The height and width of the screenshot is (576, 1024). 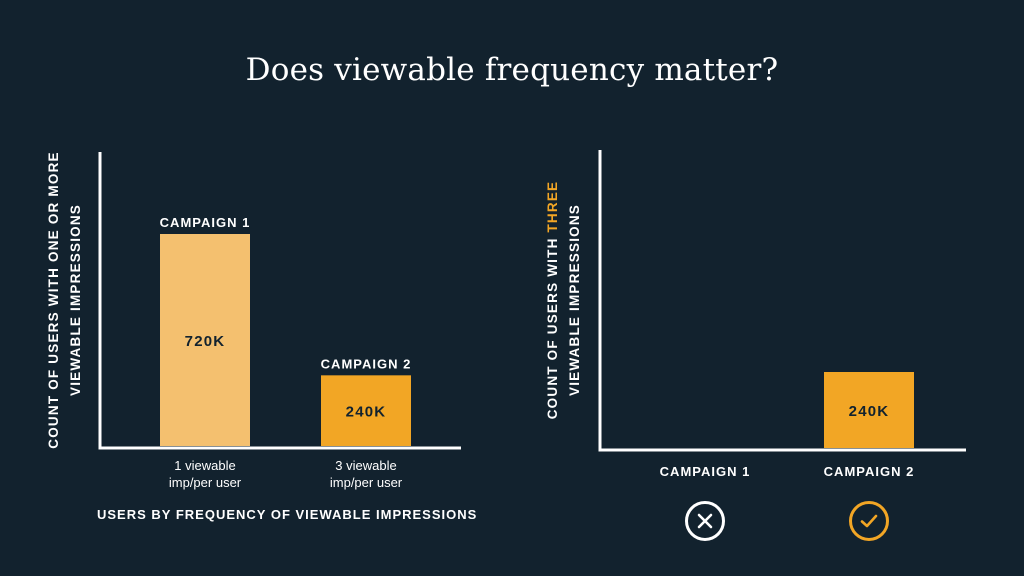 What do you see at coordinates (512, 70) in the screenshot?
I see `page-title: Does viewable frequency matter?` at bounding box center [512, 70].